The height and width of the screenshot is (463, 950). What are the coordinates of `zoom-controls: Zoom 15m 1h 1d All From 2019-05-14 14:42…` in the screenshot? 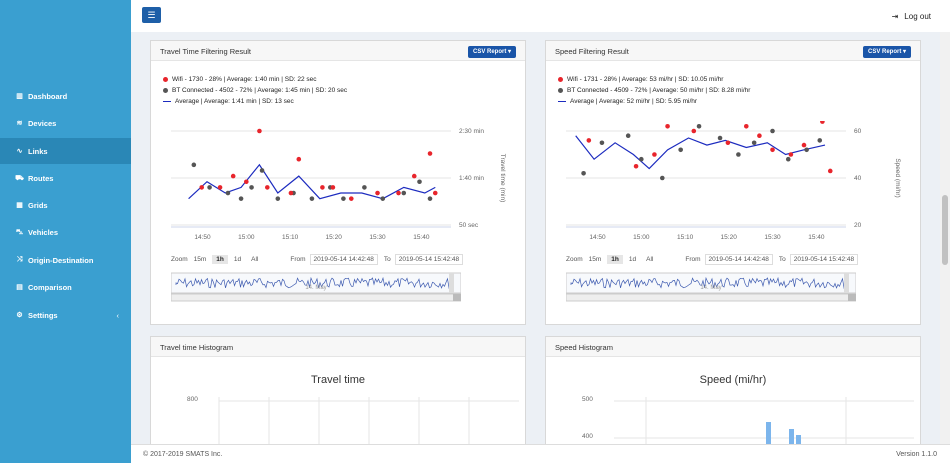 It's located at (712, 259).